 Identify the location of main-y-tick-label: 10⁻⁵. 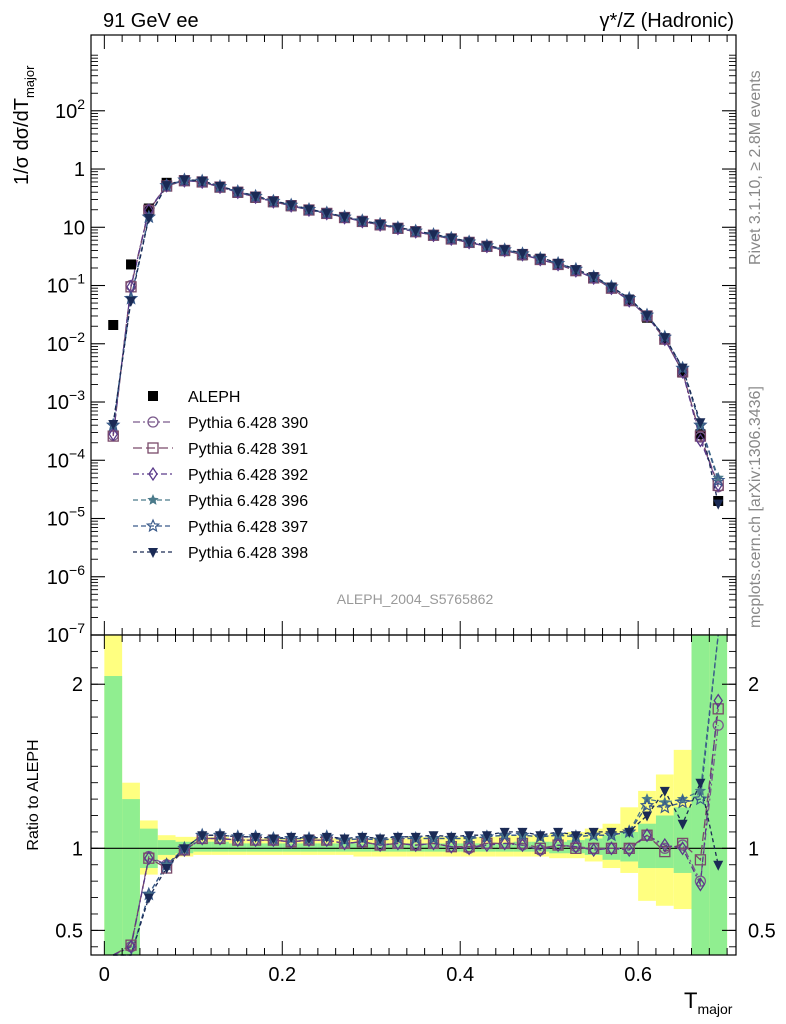
(66, 517).